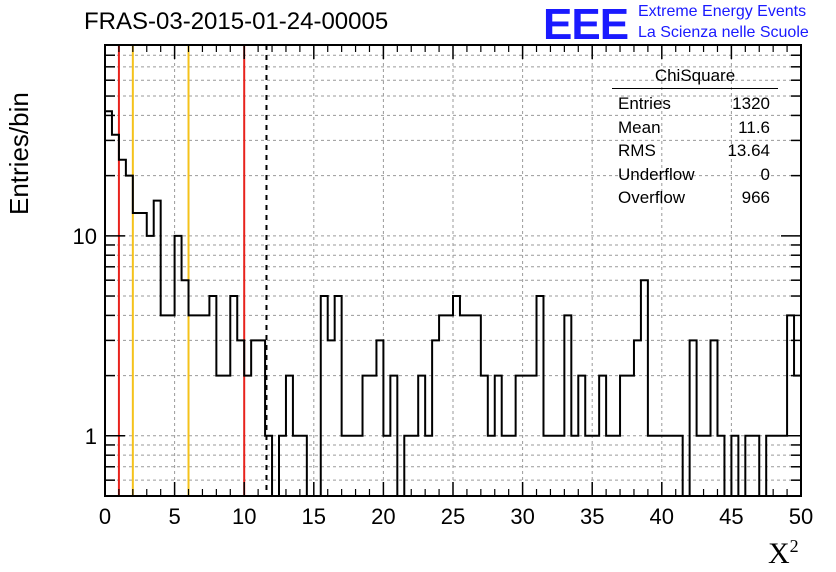 The width and height of the screenshot is (836, 572). Describe the element at coordinates (637, 150) in the screenshot. I see `stats-label: RMS` at that location.